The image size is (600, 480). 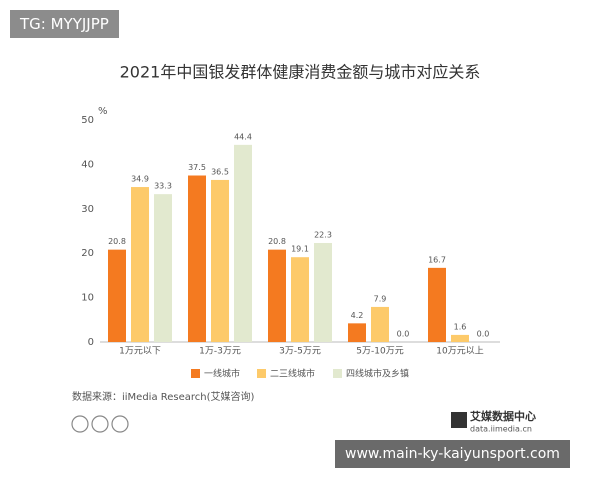 I want to click on legend-label: 一线城市, so click(x=222, y=374).